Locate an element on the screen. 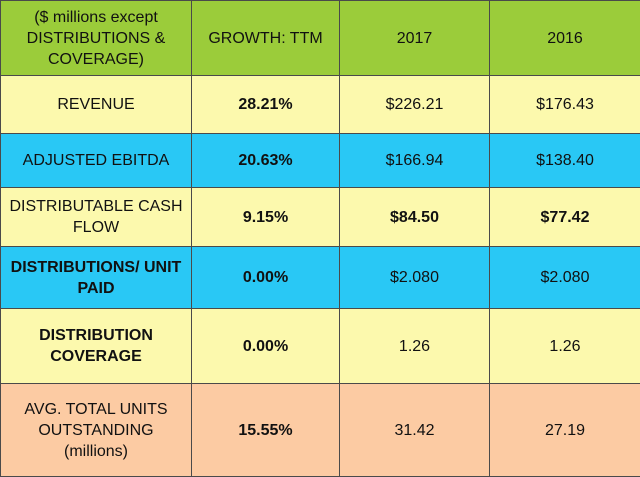 The height and width of the screenshot is (477, 640). row-growth: 15.55% is located at coordinates (266, 430).